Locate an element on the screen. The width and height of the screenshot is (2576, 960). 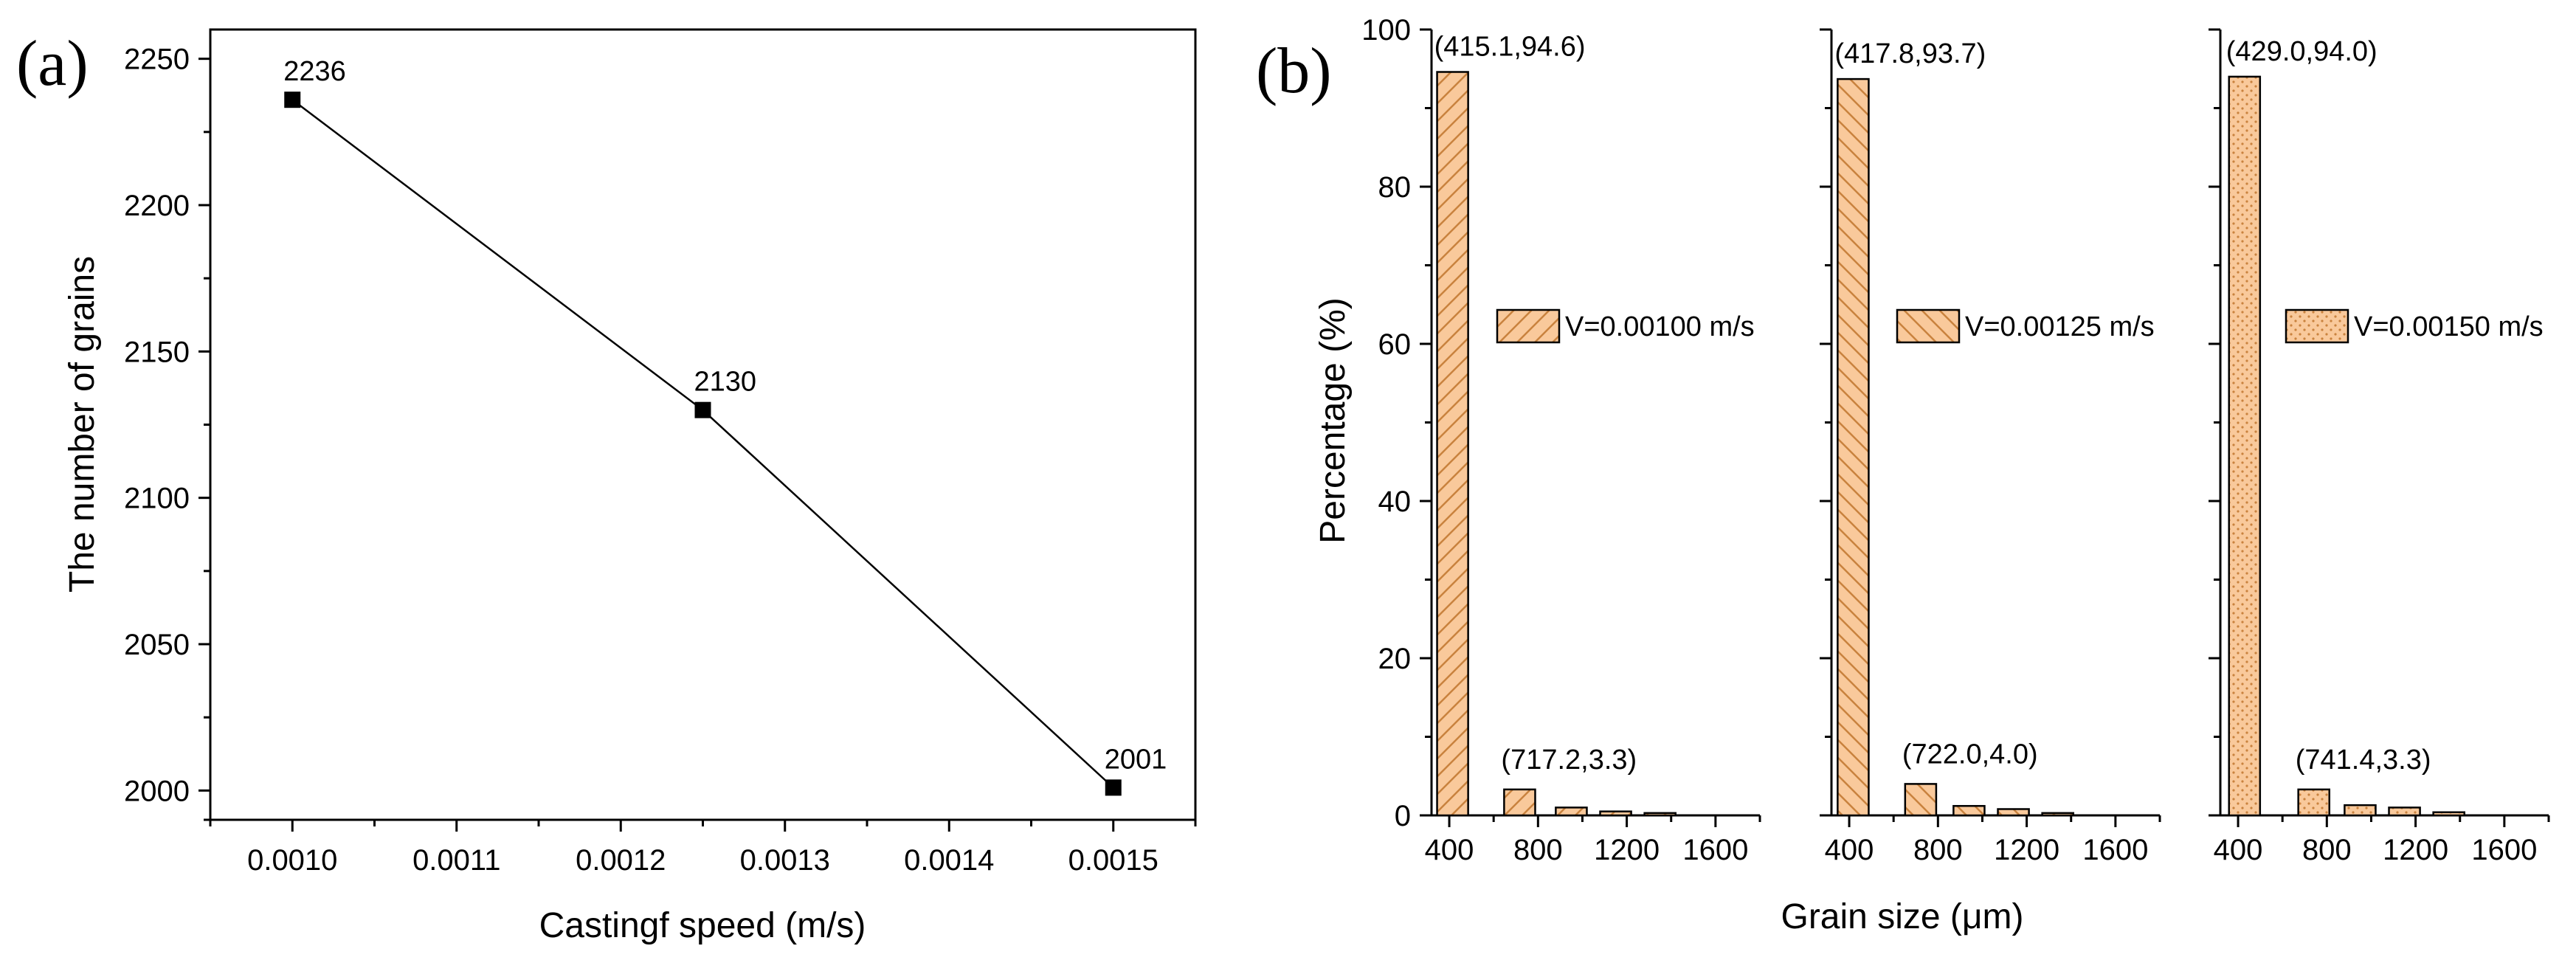
y-axis-title-b: Percentage (%) is located at coordinates (1333, 420).